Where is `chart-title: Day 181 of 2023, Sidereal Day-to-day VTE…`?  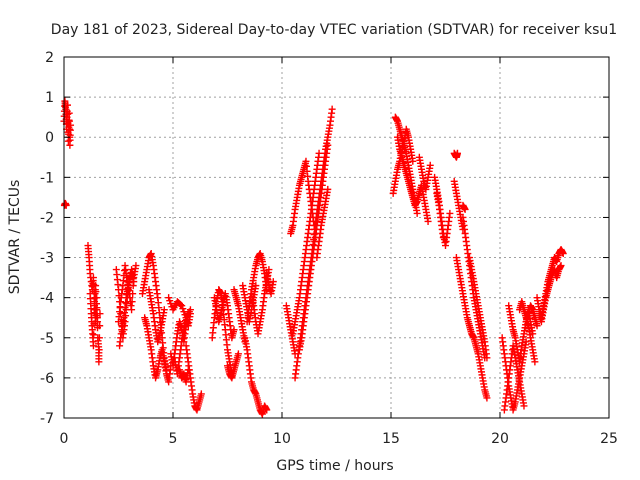
chart-title: Day 181 of 2023, Sidereal Day-to-day VTE… is located at coordinates (334, 30).